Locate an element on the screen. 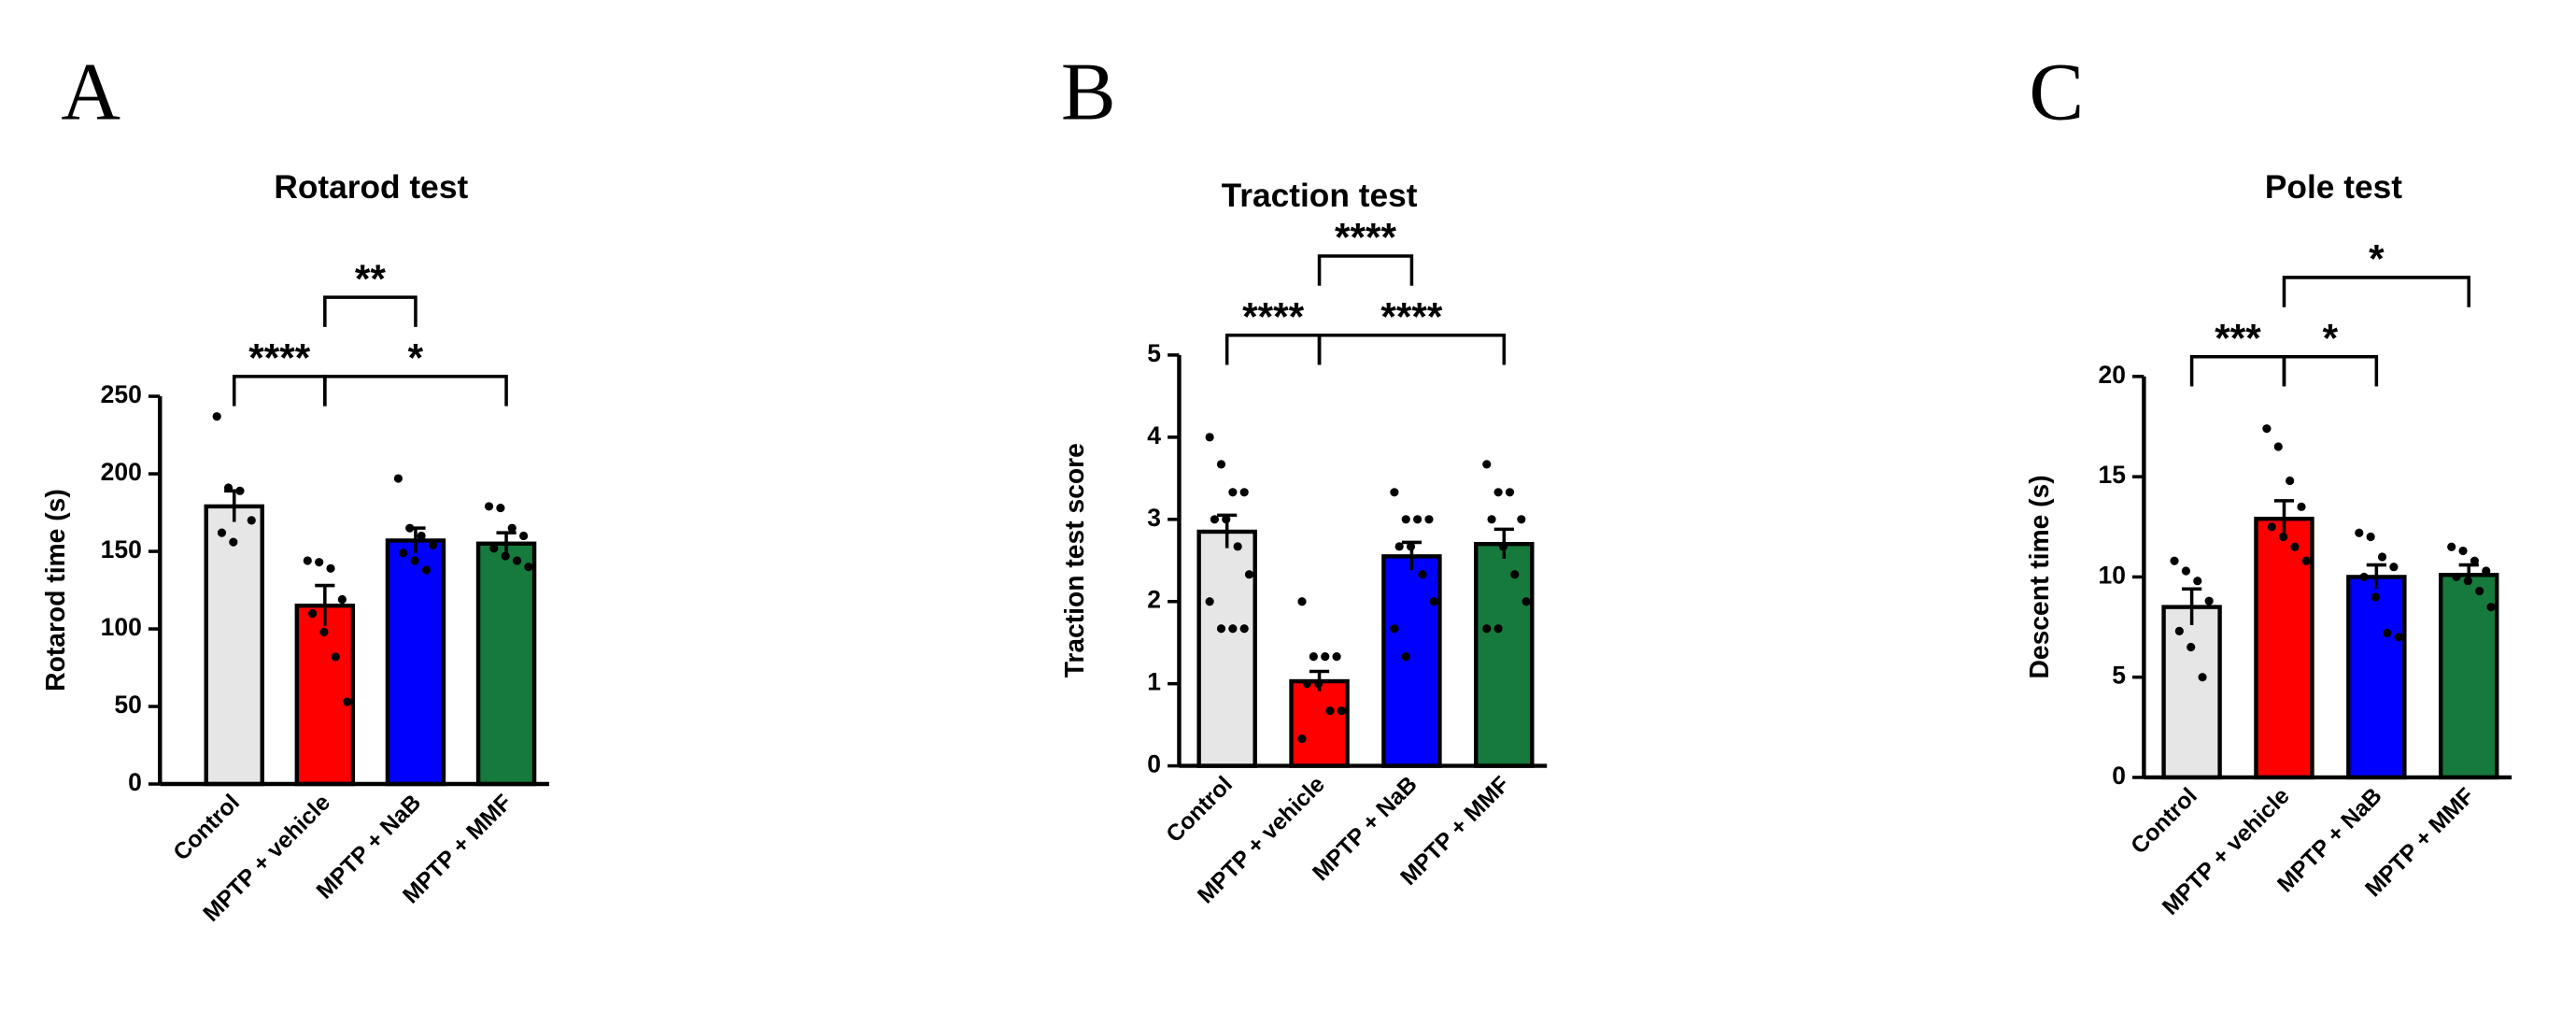 The width and height of the screenshot is (2576, 1012). y-tick-label: 250 is located at coordinates (121, 394).